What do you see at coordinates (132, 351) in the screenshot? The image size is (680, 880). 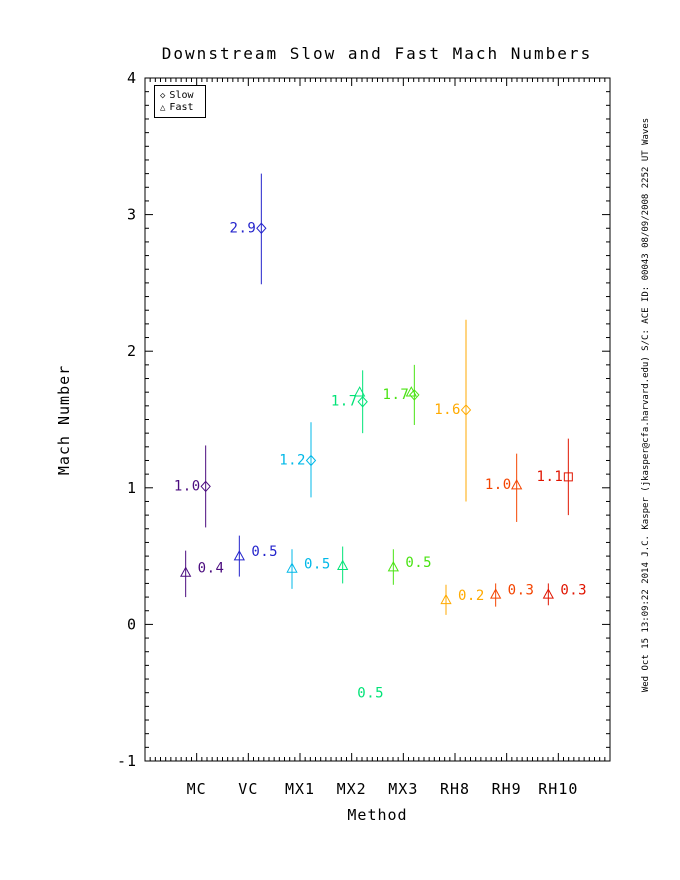 I see `y-tick-label: 2` at bounding box center [132, 351].